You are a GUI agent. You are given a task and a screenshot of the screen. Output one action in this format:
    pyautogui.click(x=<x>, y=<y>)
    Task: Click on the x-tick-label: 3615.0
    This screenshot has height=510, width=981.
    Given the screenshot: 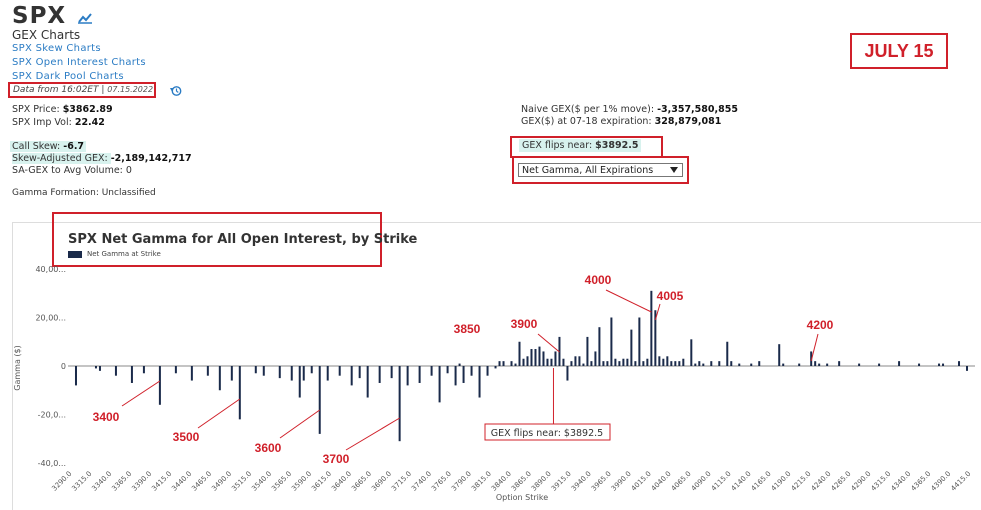 What is the action you would take?
    pyautogui.click(x=321, y=481)
    